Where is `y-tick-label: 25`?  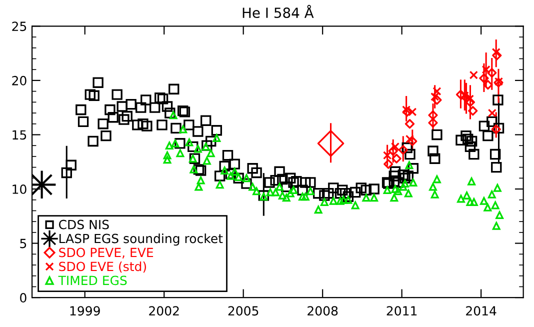
y-tick-label: 25 is located at coordinates (19, 27).